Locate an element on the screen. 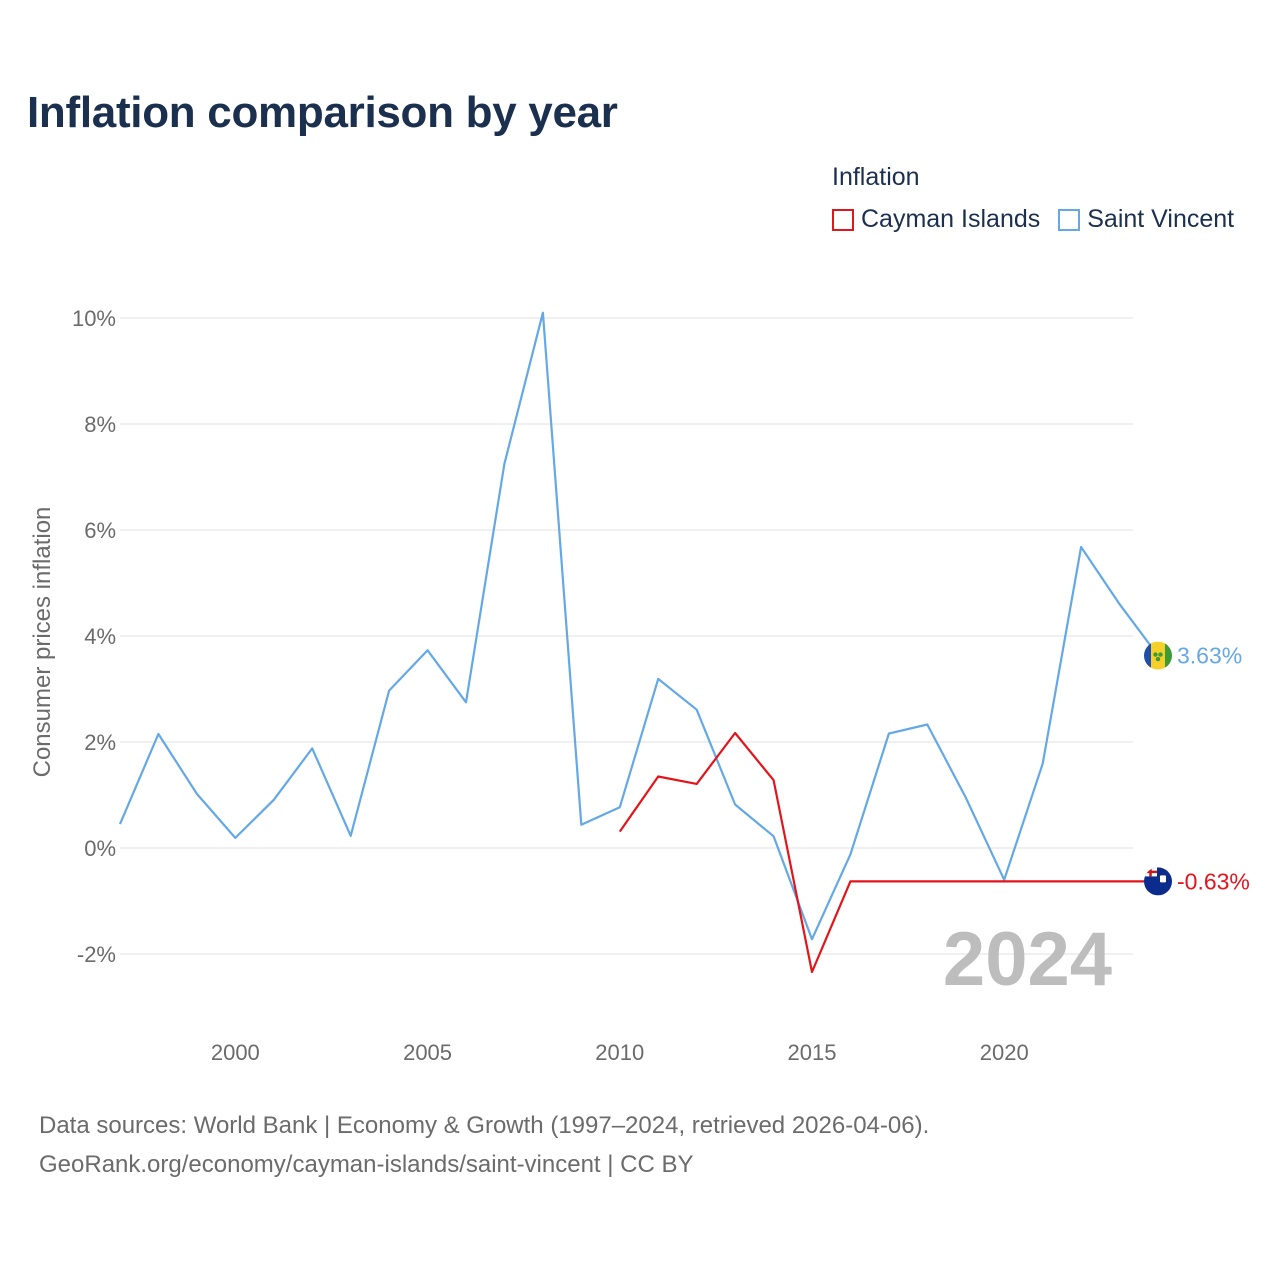 The height and width of the screenshot is (1280, 1280). end-label-saint-vincent: 3.63% is located at coordinates (1209, 656).